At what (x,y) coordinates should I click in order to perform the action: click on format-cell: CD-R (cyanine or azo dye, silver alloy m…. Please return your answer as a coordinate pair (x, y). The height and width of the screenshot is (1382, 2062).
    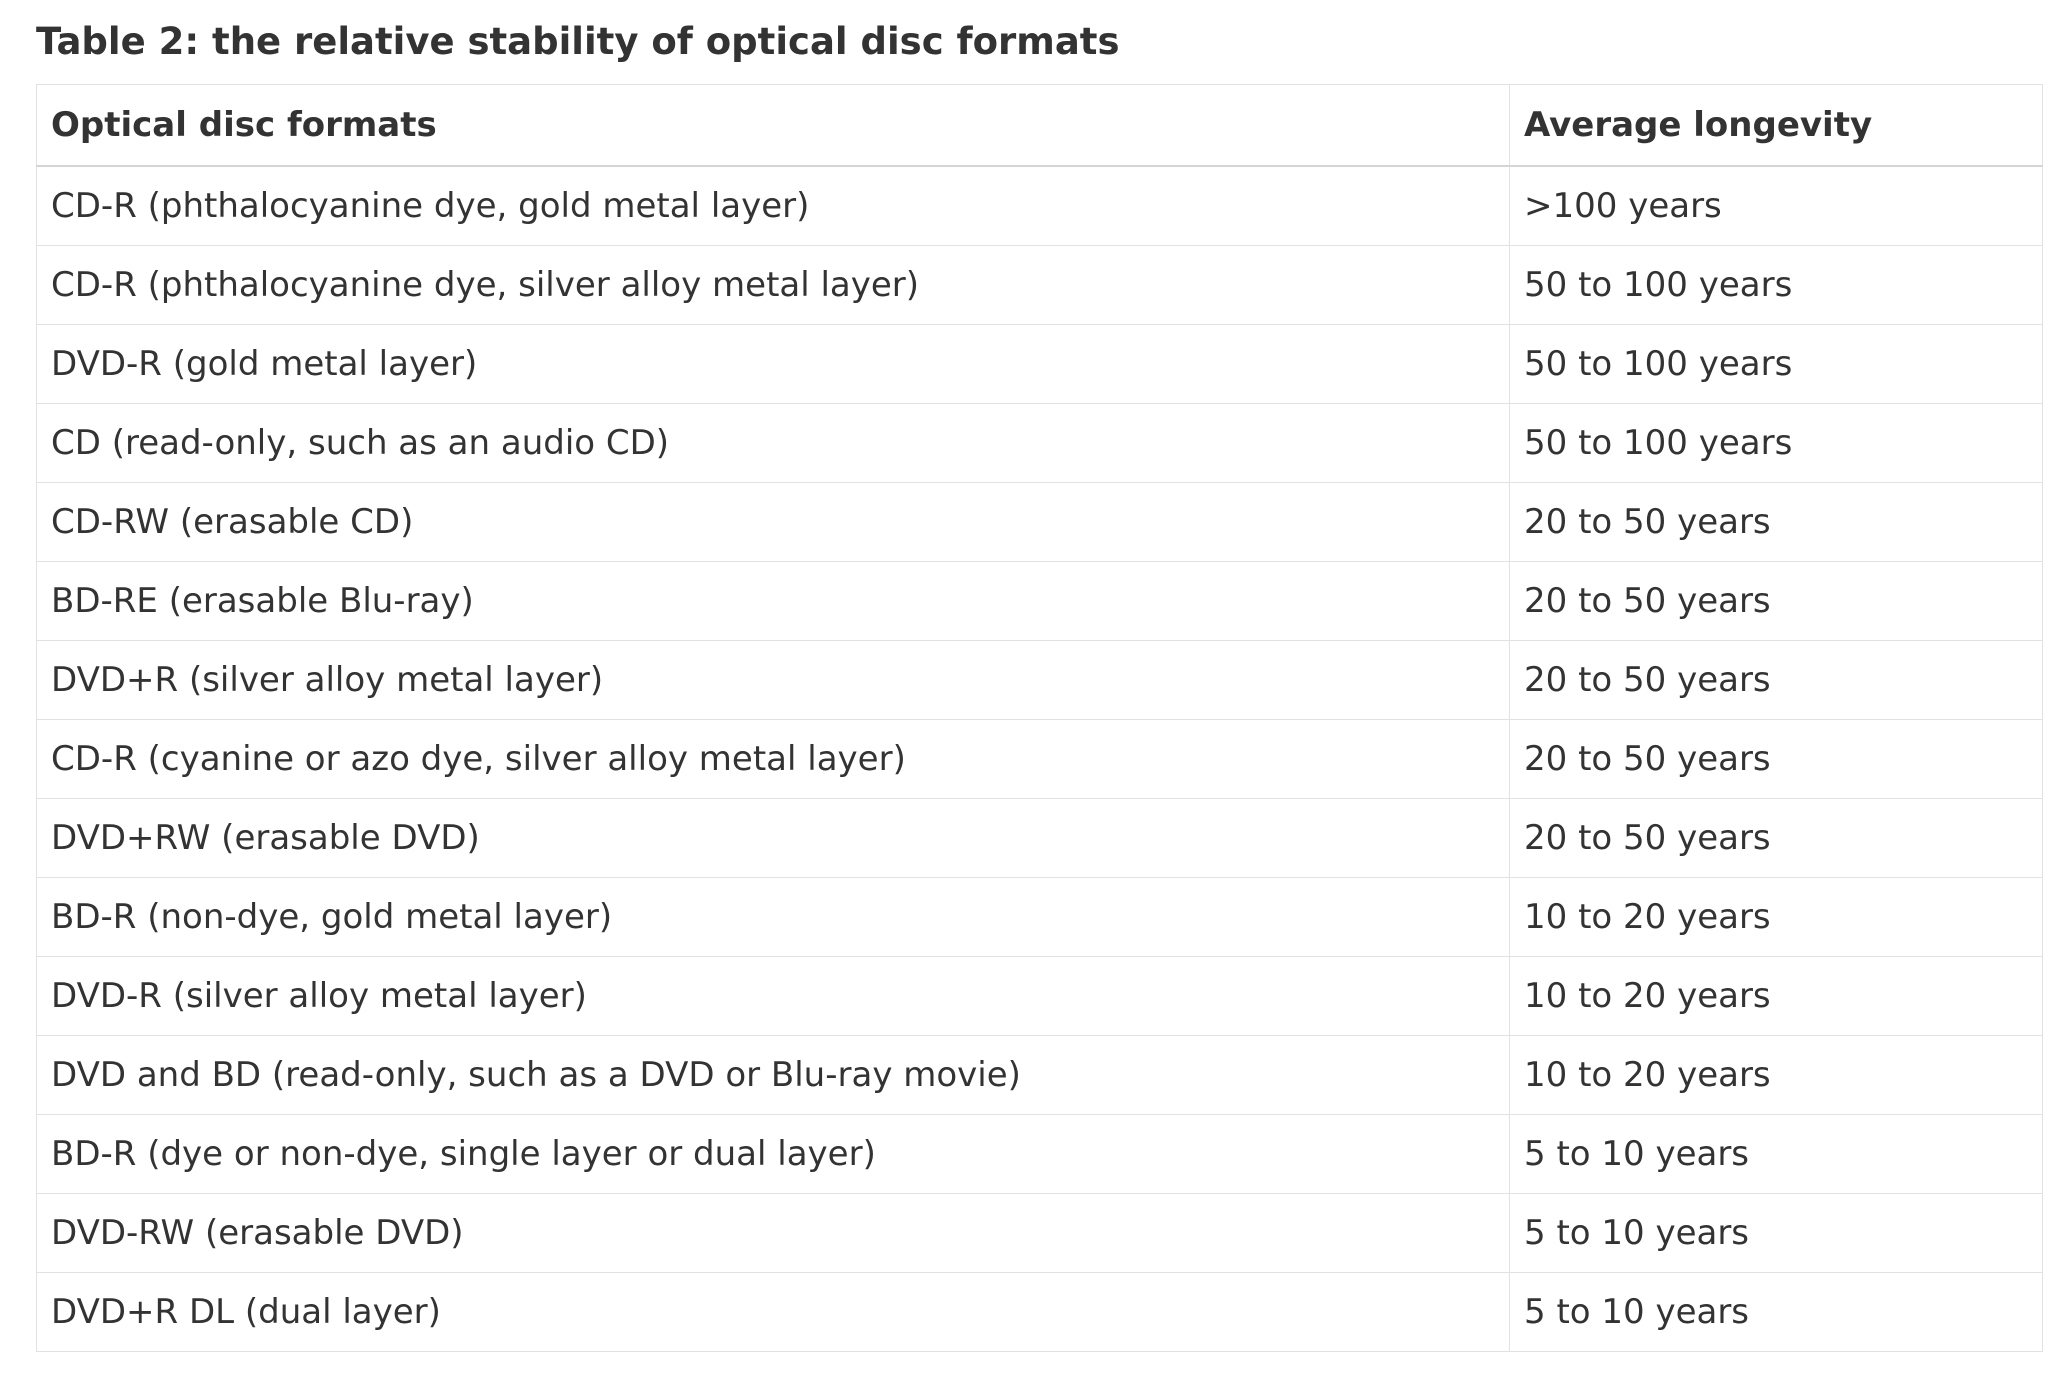
    Looking at the image, I should click on (773, 759).